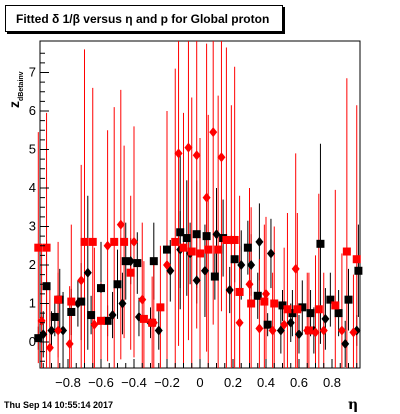 The image size is (400, 414). I want to click on y-tick-label: 7, so click(32, 72).